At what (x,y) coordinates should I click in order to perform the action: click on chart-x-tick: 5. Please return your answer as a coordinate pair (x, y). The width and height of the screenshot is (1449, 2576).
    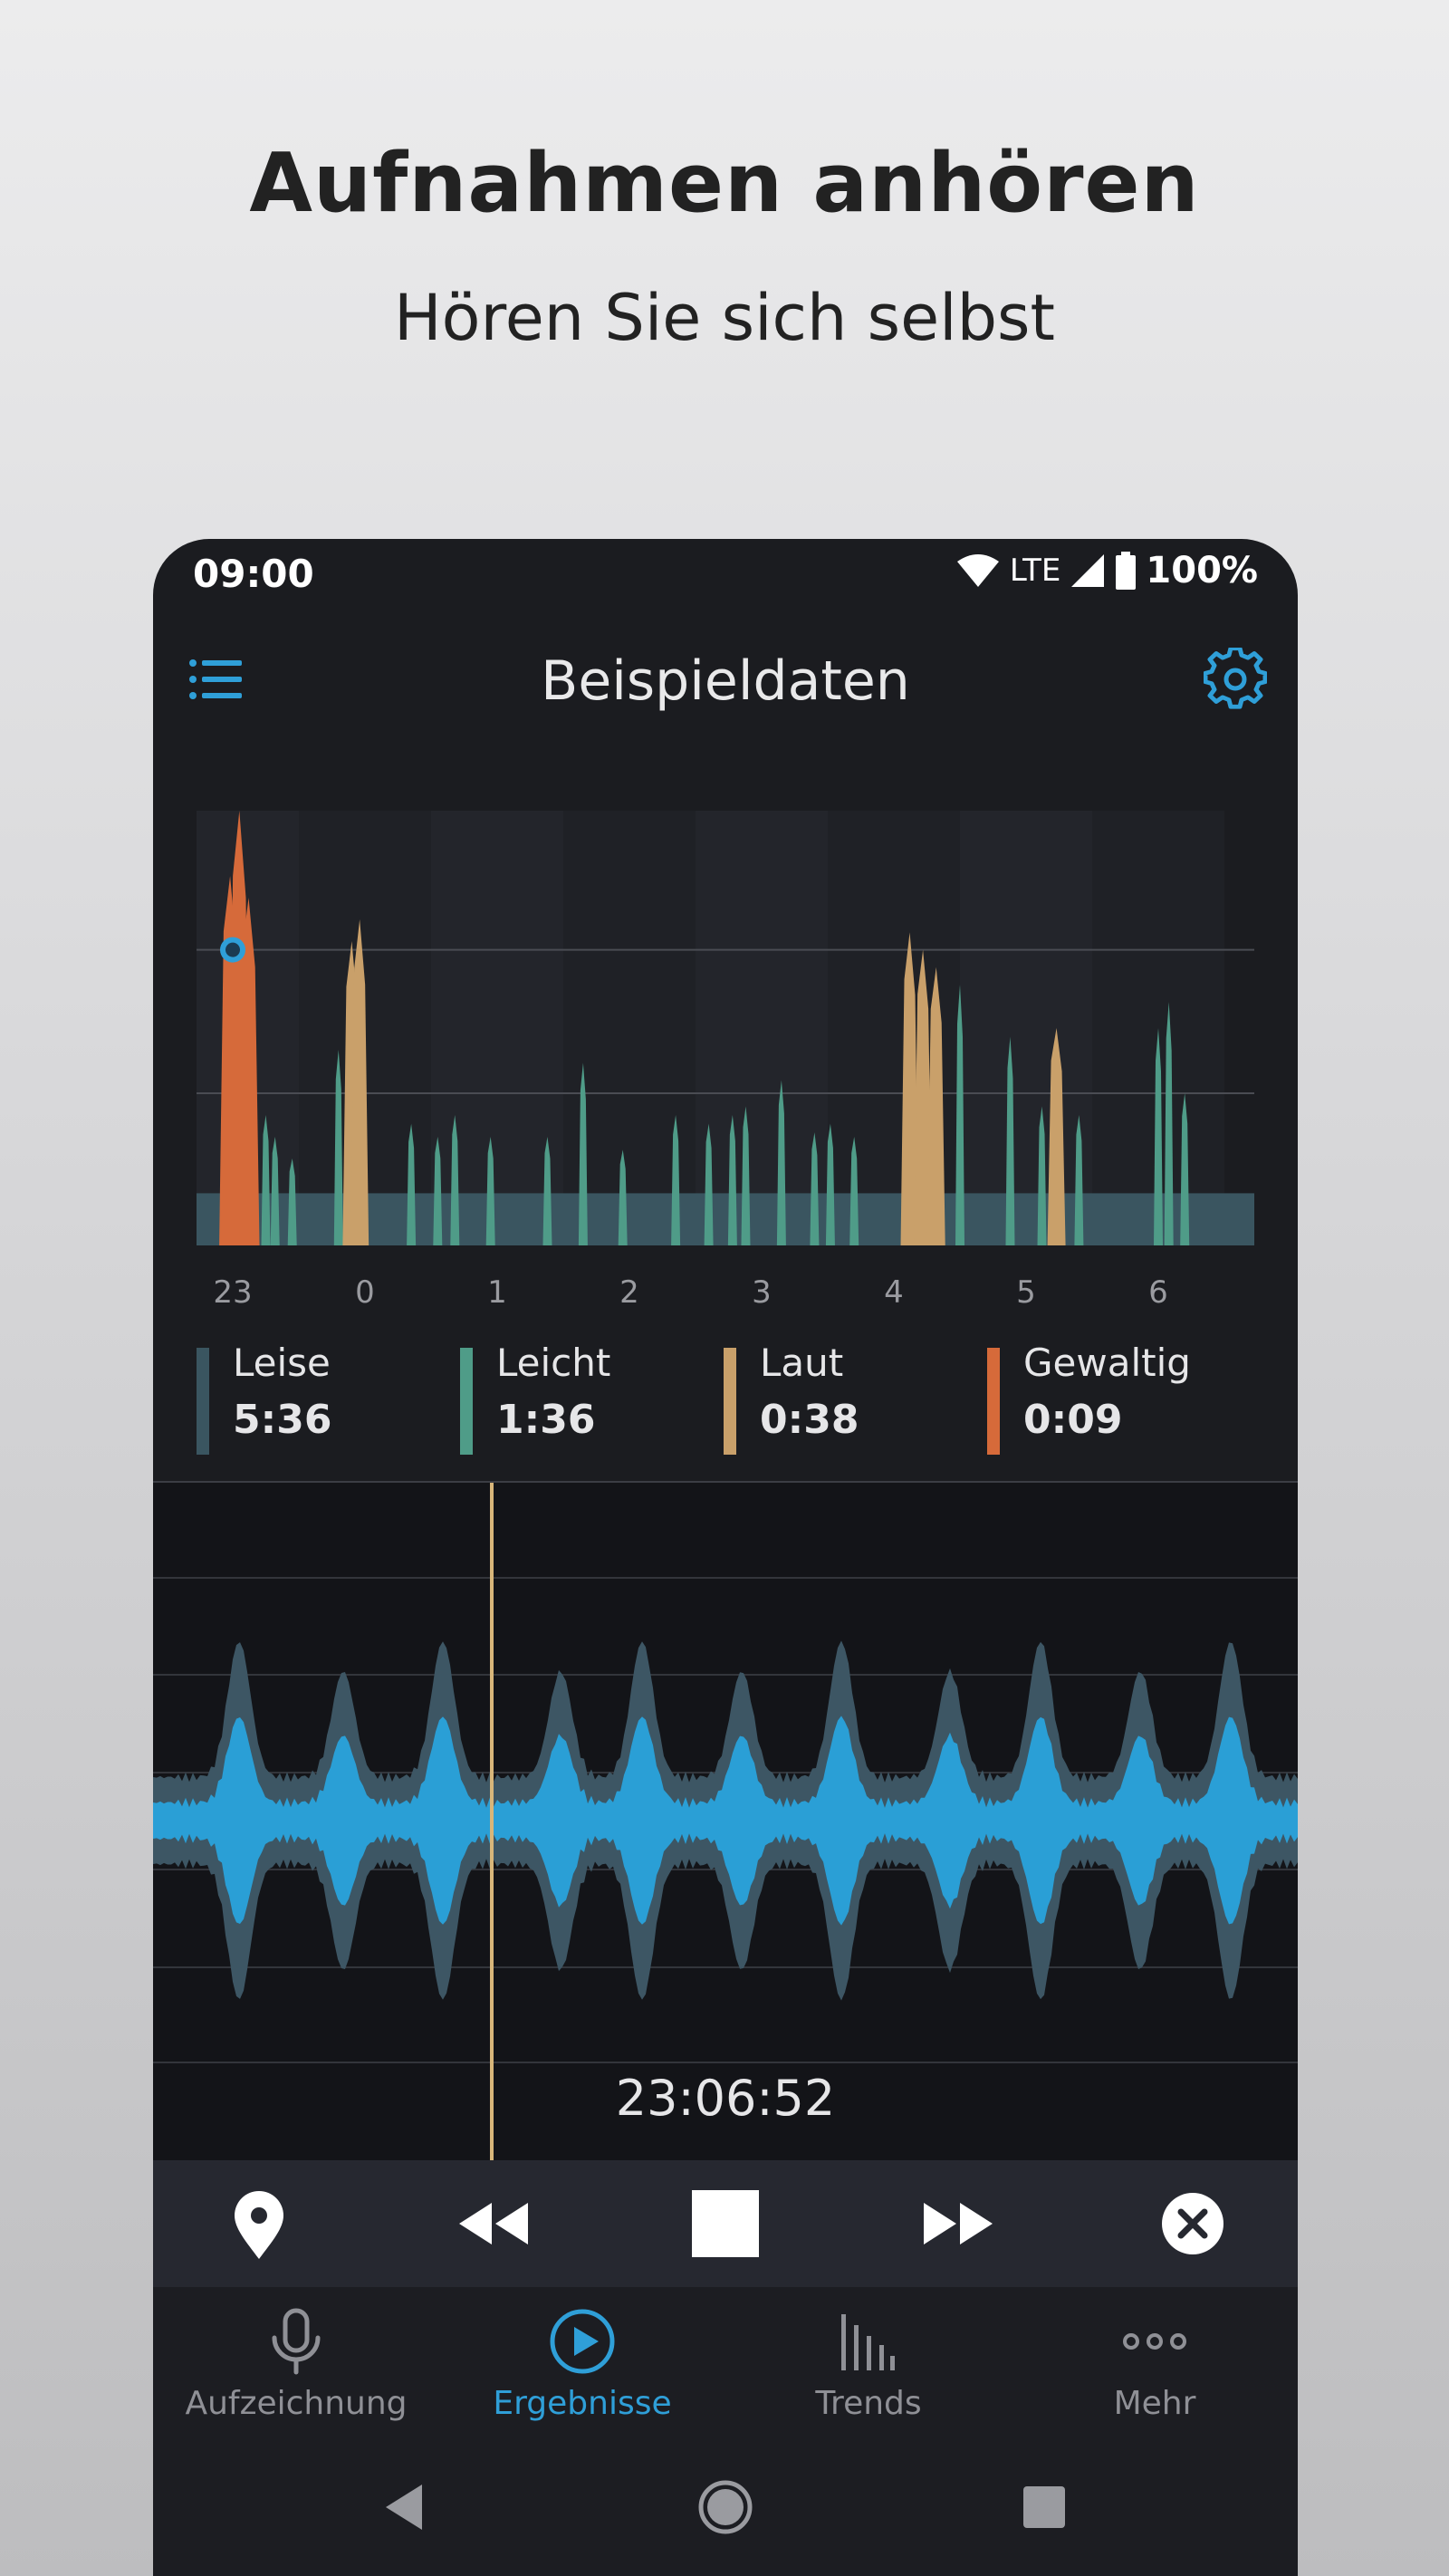
    Looking at the image, I should click on (1026, 1292).